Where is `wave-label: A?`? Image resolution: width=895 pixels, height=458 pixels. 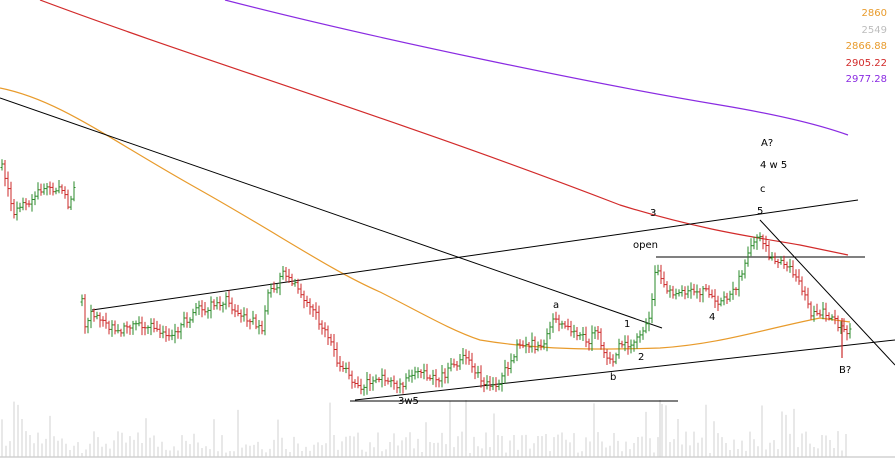 wave-label: A? is located at coordinates (767, 143).